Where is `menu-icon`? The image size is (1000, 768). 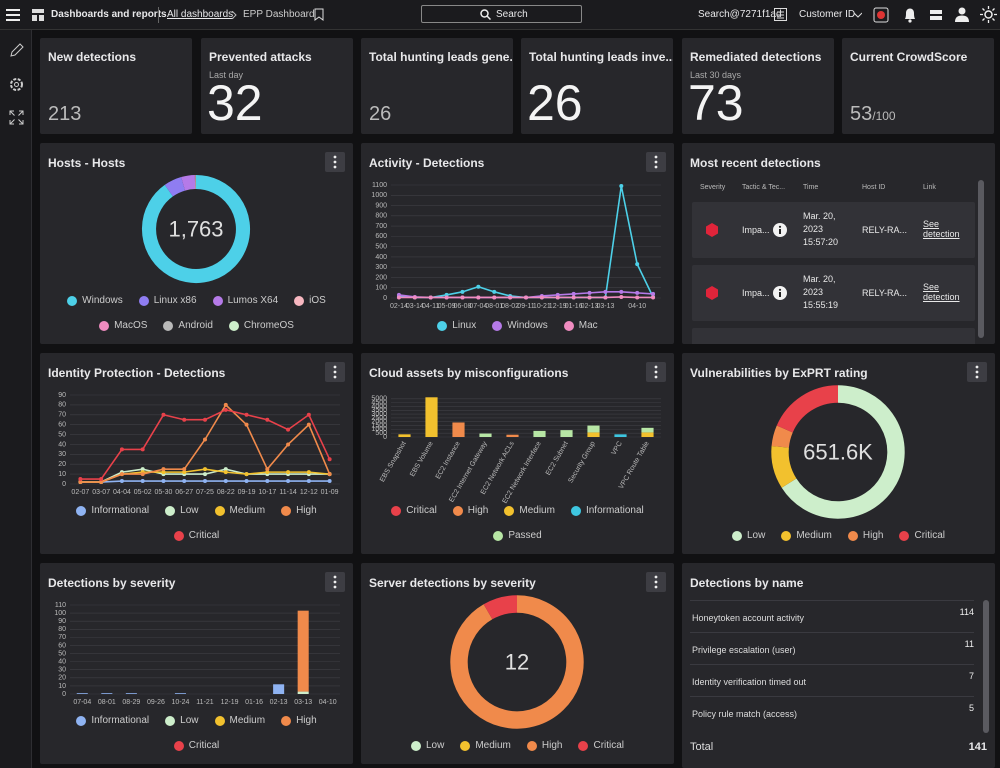
menu-icon is located at coordinates (13, 15).